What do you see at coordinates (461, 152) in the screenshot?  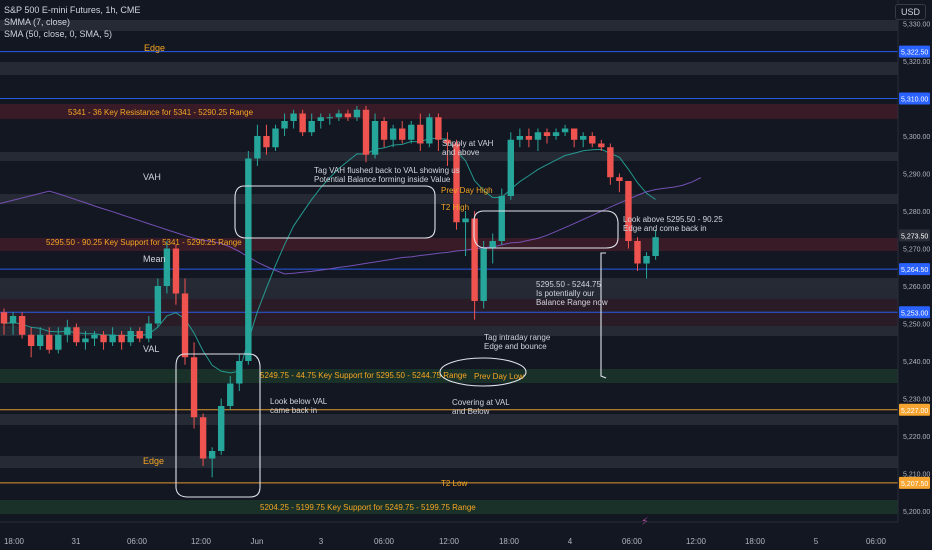 I see `supply-label: and above` at bounding box center [461, 152].